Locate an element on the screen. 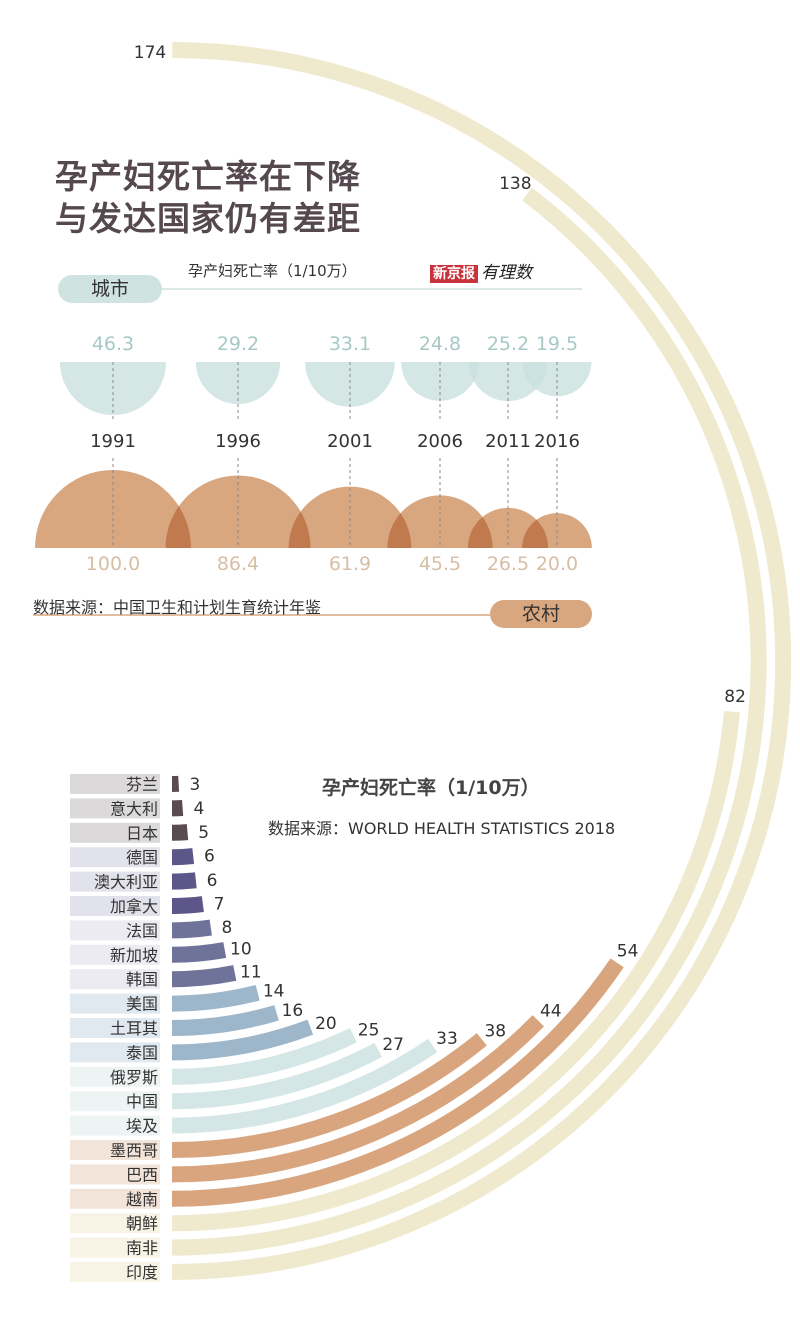 The width and height of the screenshot is (800, 1318). country-label: 日本 is located at coordinates (142, 833).